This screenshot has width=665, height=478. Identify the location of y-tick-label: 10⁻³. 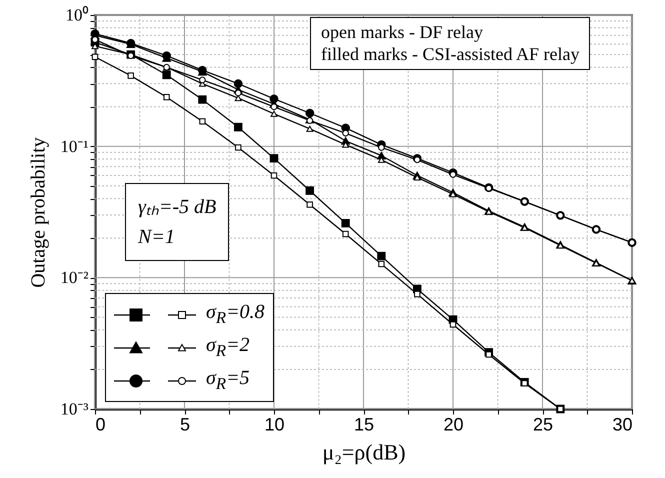
(74, 409).